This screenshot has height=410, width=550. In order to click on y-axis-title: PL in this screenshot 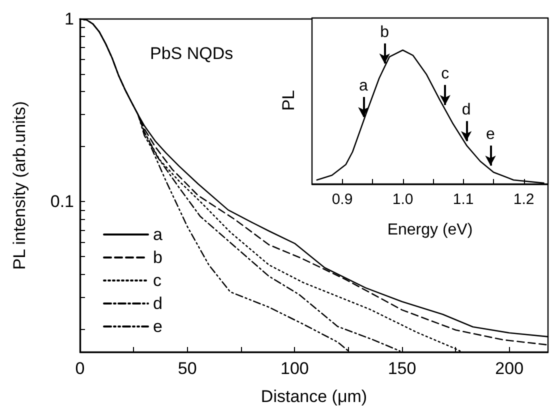, I will do `click(288, 100)`.